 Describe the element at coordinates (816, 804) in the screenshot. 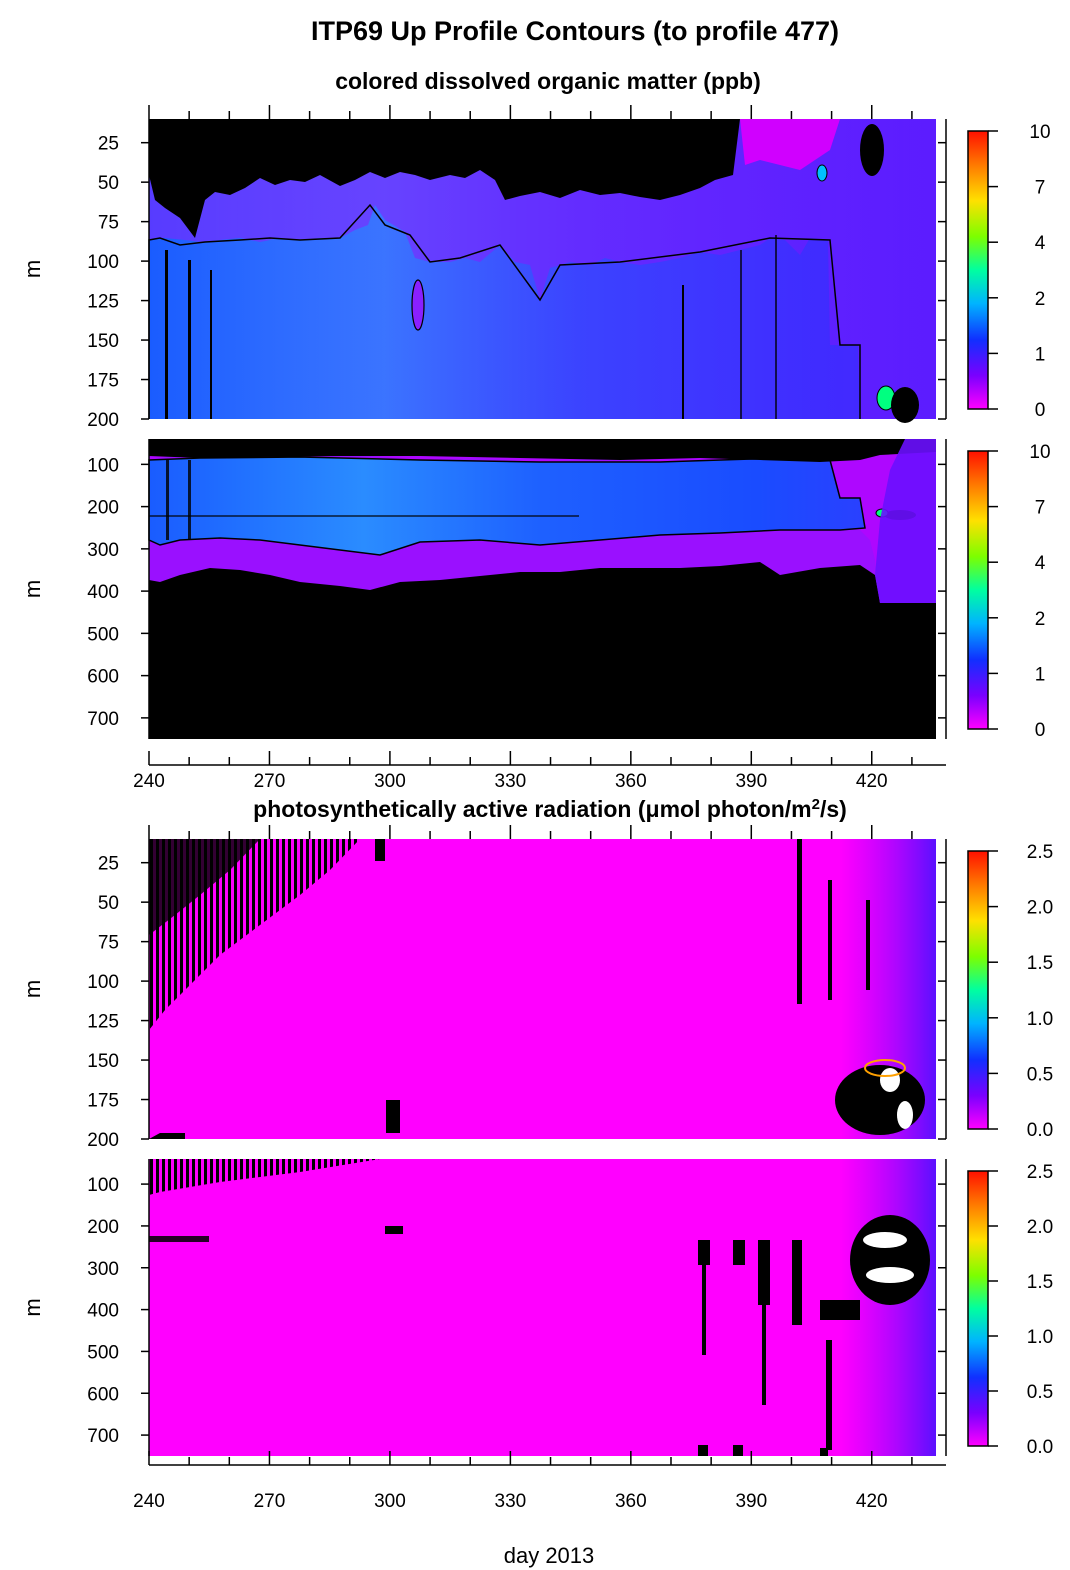

I see `par-title-superscript: 2` at that location.